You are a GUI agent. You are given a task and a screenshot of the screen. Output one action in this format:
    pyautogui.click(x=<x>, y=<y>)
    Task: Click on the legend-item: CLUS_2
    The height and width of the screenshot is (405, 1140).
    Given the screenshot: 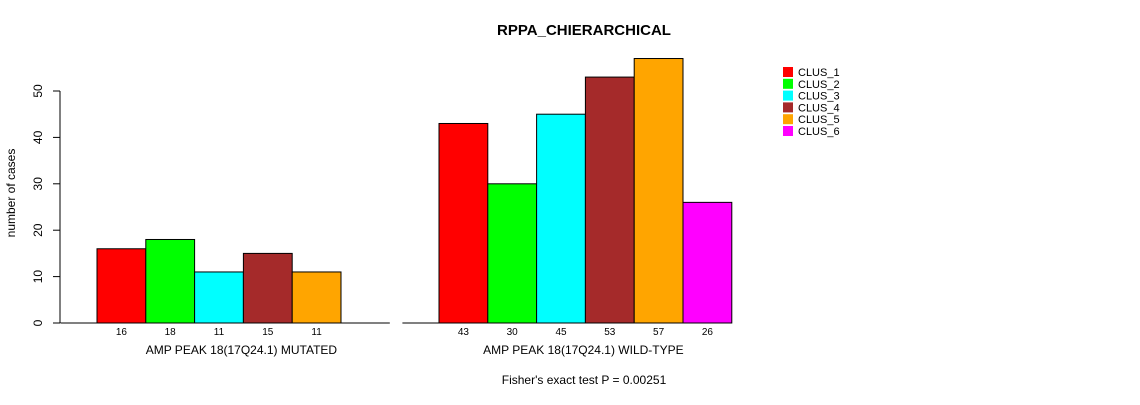 What is the action you would take?
    pyautogui.click(x=811, y=84)
    